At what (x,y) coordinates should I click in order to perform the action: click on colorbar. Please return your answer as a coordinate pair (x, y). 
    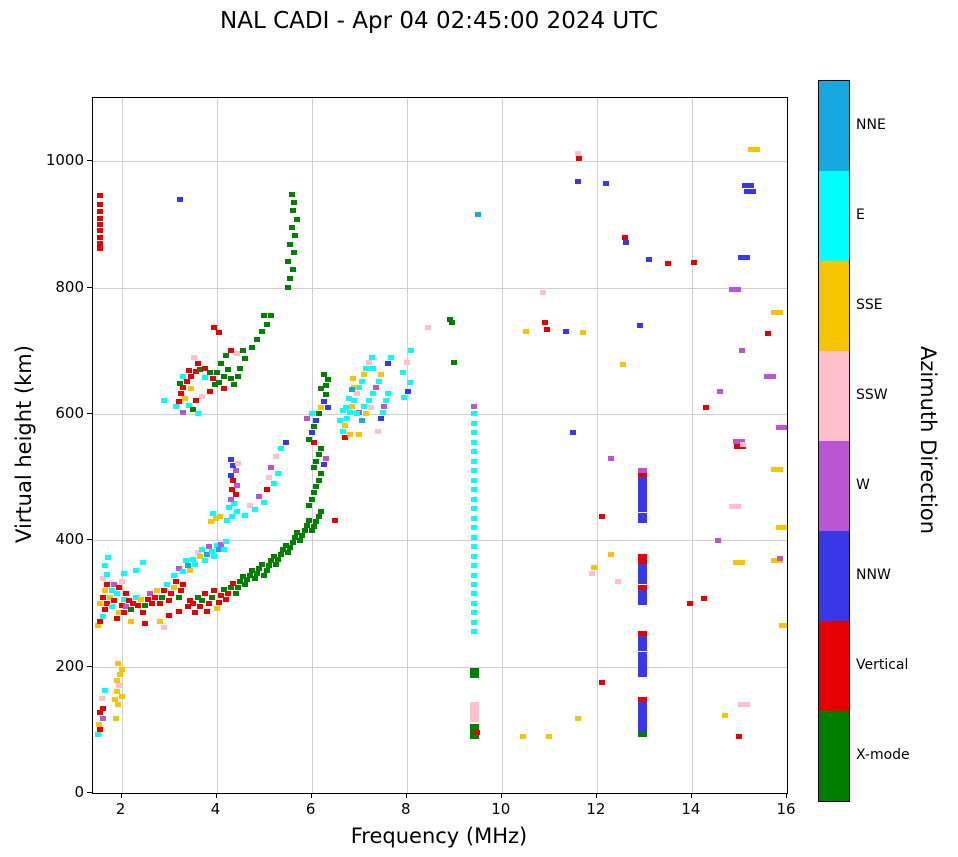
    Looking at the image, I should click on (834, 441).